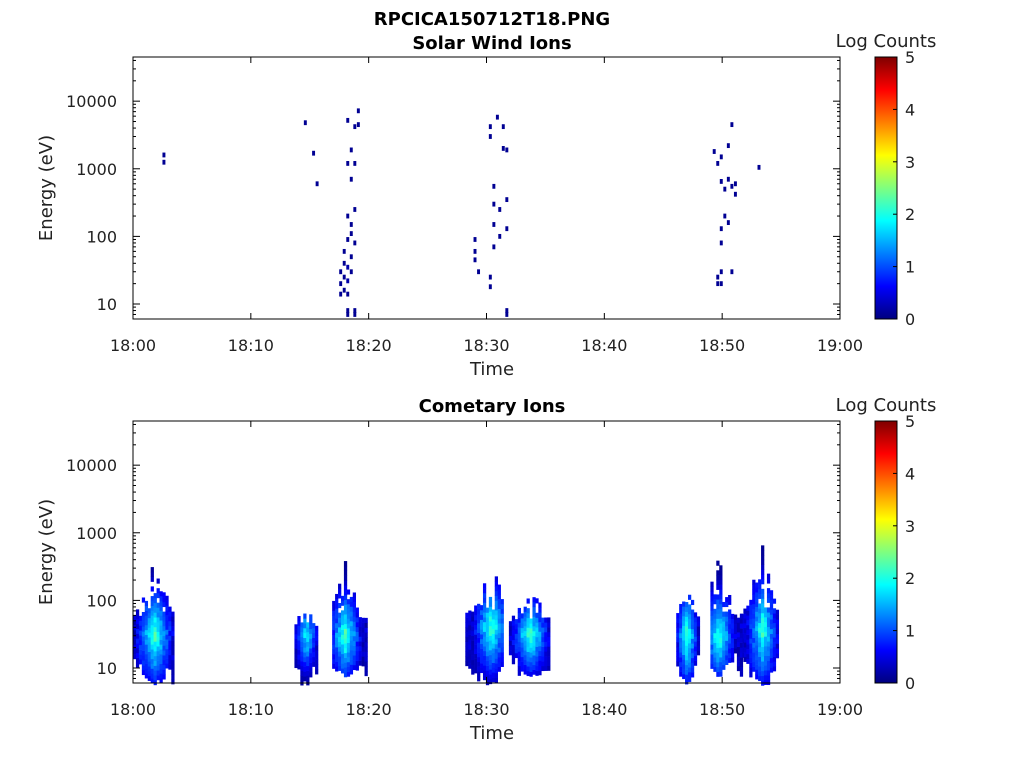 This screenshot has width=1024, height=768. What do you see at coordinates (886, 188) in the screenshot?
I see `colorbar-gradient` at bounding box center [886, 188].